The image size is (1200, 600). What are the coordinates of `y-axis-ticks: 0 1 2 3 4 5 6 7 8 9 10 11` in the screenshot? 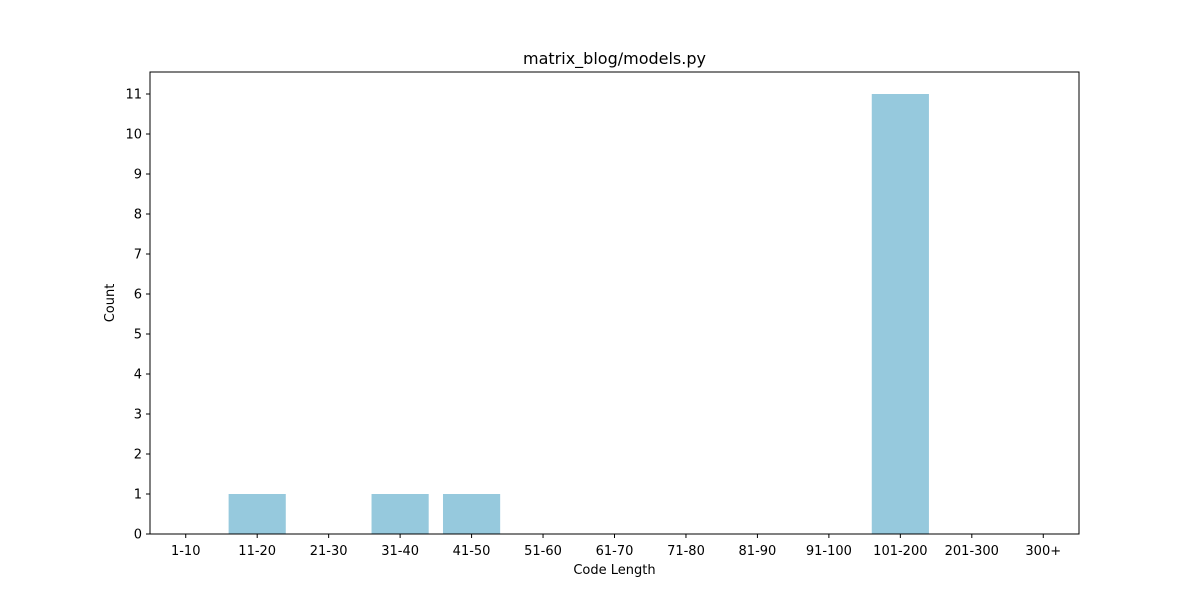 It's located at (137, 315).